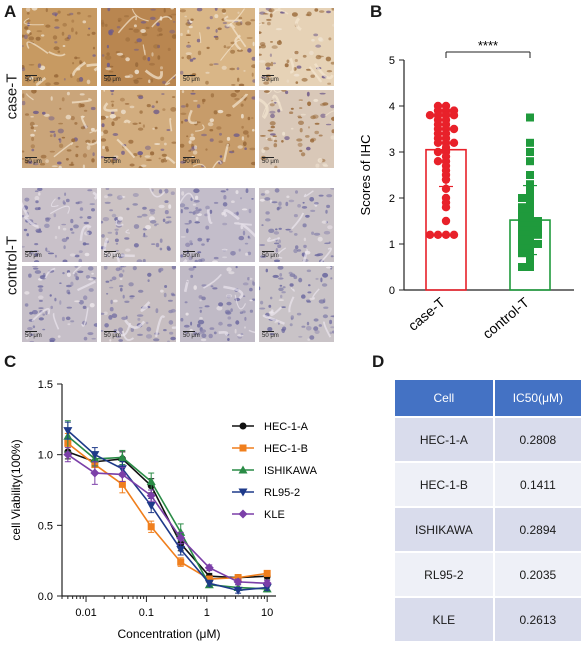 The height and width of the screenshot is (660, 586). What do you see at coordinates (392, 291) in the screenshot?
I see `y-tick-label: 0` at bounding box center [392, 291].